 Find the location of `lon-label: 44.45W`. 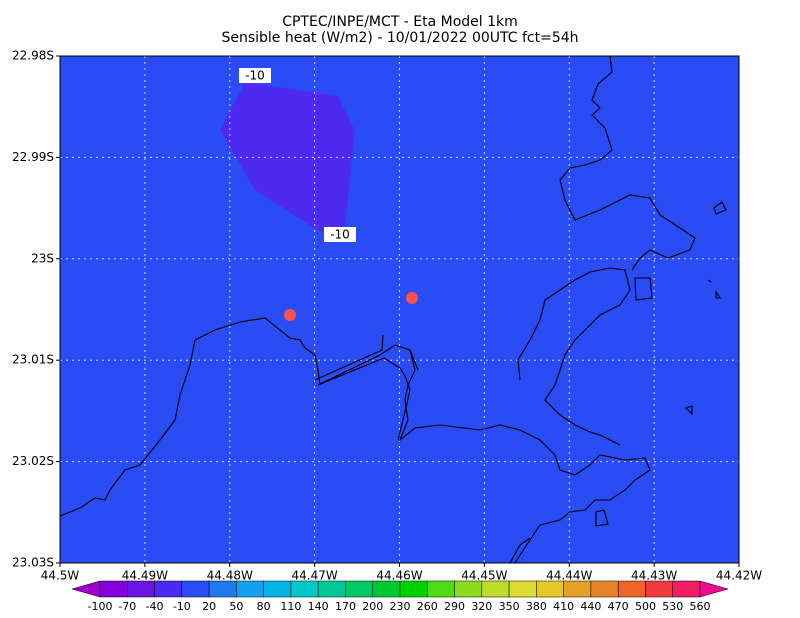

lon-label: 44.45W is located at coordinates (484, 576).